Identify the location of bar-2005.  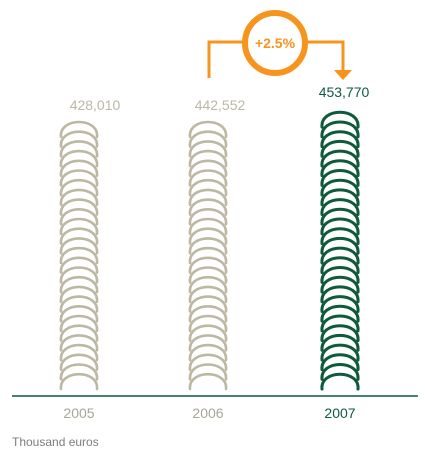
(79, 255).